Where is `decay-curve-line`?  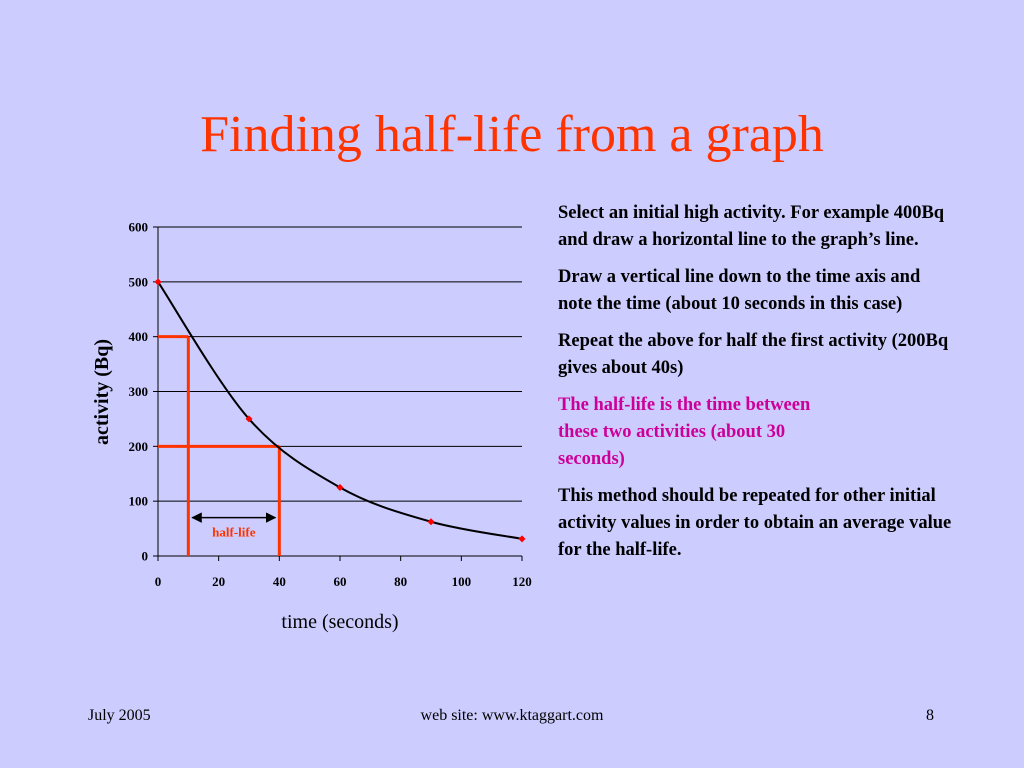
decay-curve-line is located at coordinates (340, 410).